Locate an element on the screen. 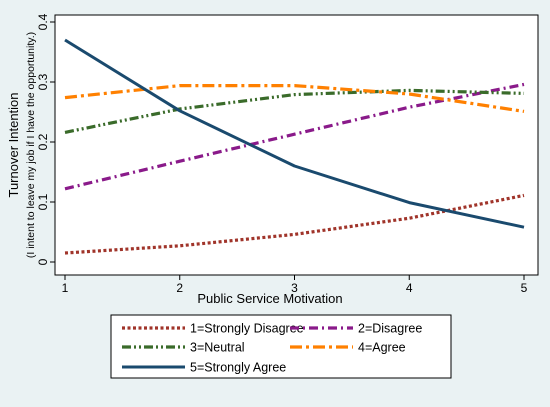 This screenshot has width=550, height=407. x-axis-title: Public Service Motivation is located at coordinates (269, 298).